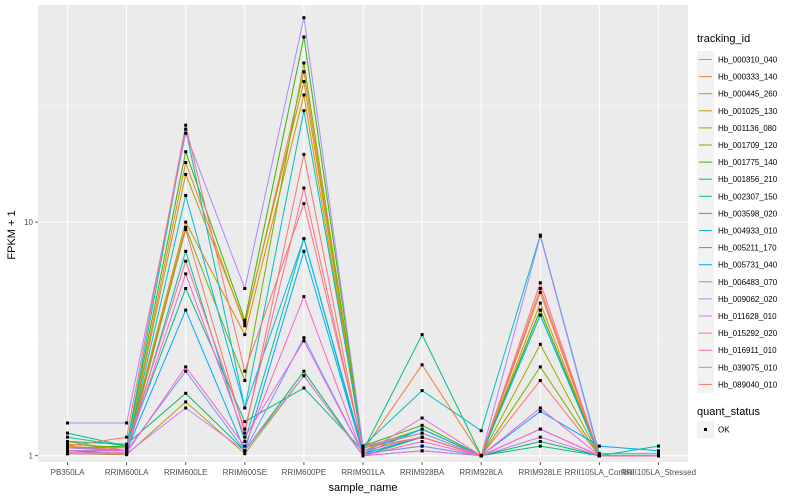 The width and height of the screenshot is (800, 500). I want to click on legend-label: Hb_002307_150, so click(748, 196).